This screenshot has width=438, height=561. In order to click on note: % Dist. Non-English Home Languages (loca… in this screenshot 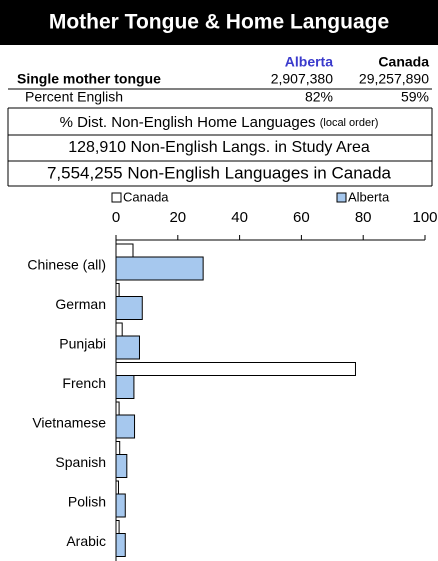, I will do `click(219, 122)`.